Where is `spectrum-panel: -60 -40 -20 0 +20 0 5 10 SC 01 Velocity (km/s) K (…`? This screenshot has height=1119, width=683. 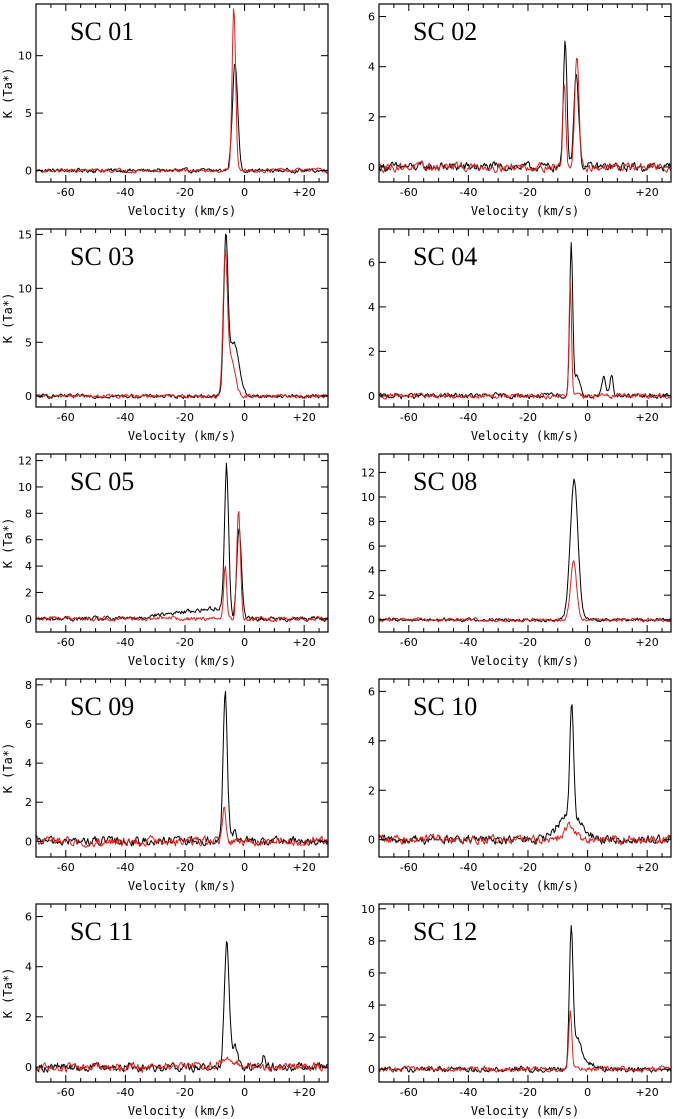
spectrum-panel: -60 -40 -20 0 +20 0 5 10 SC 01 Velocity (km/s) K (… is located at coordinates (165, 110).